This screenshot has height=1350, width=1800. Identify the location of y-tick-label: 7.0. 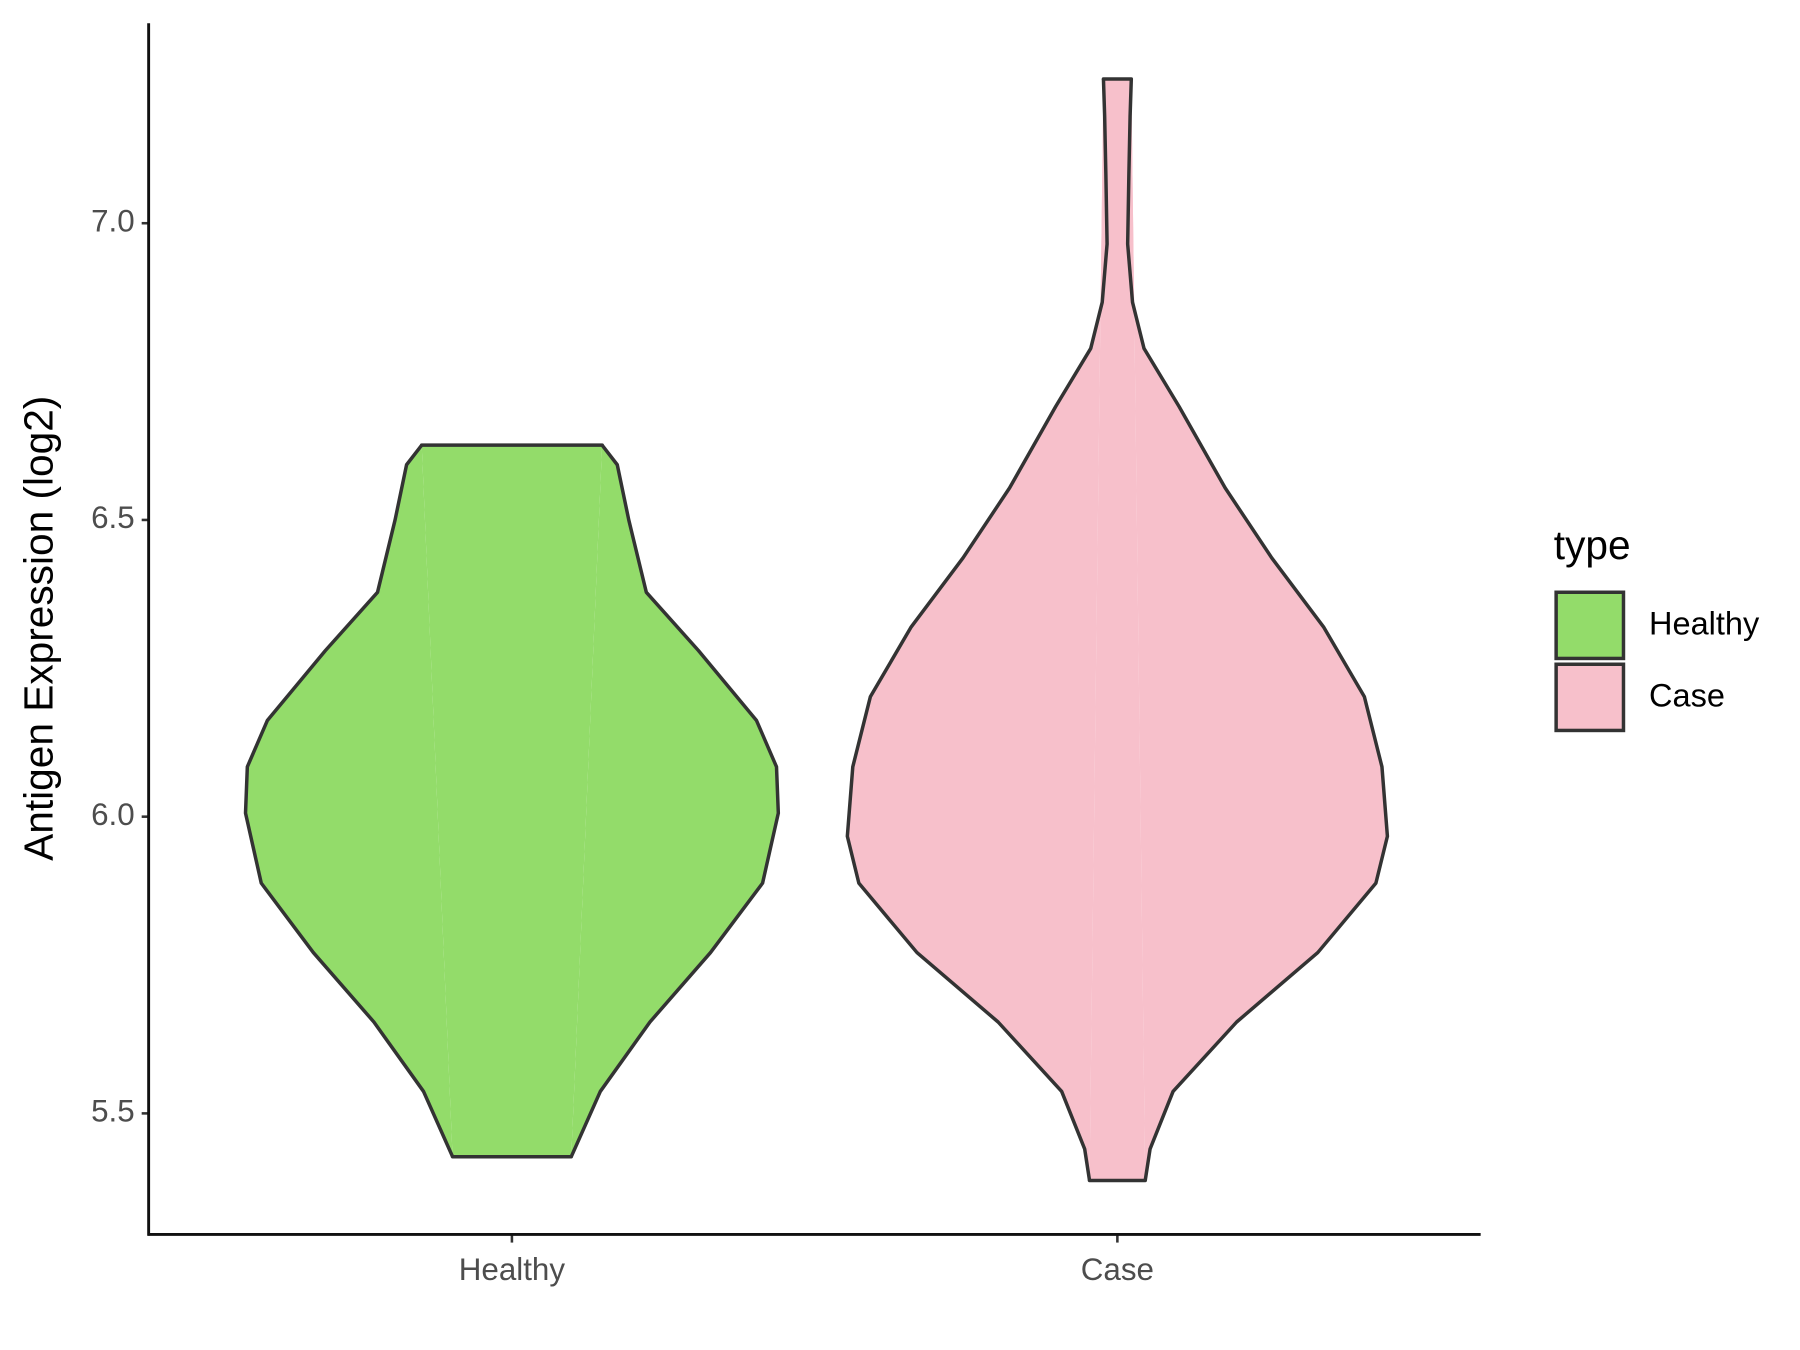
(113, 220).